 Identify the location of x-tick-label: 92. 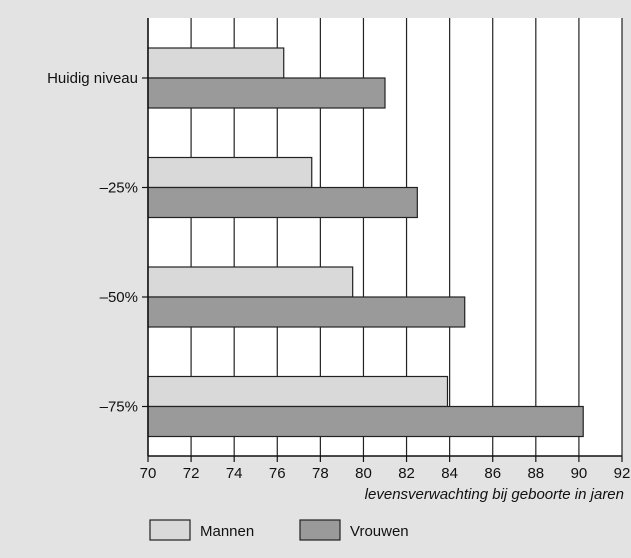
(622, 473).